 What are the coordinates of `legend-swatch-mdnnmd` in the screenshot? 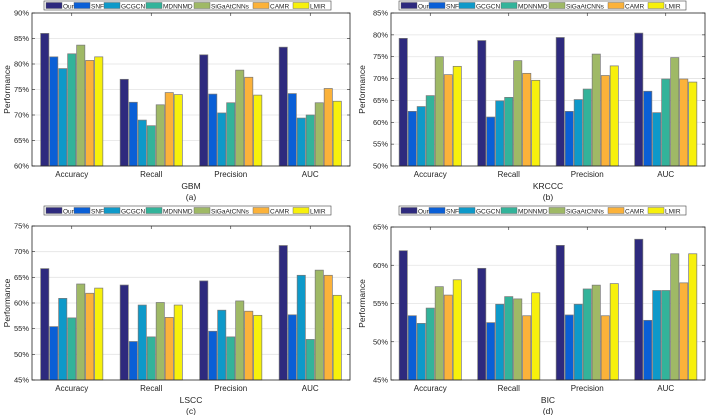 It's located at (509, 210).